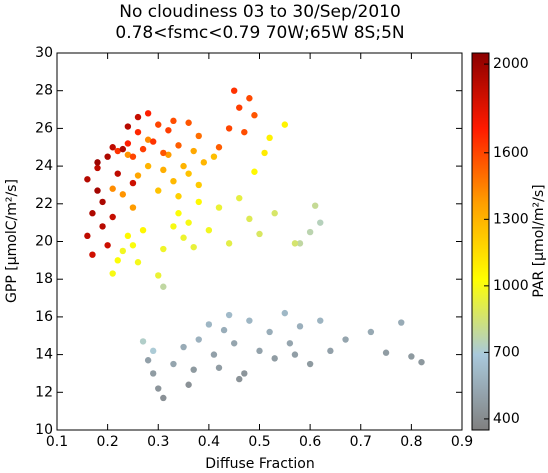 Image resolution: width=548 pixels, height=473 pixels. Describe the element at coordinates (44, 392) in the screenshot. I see `y-tick-label: 12` at that location.